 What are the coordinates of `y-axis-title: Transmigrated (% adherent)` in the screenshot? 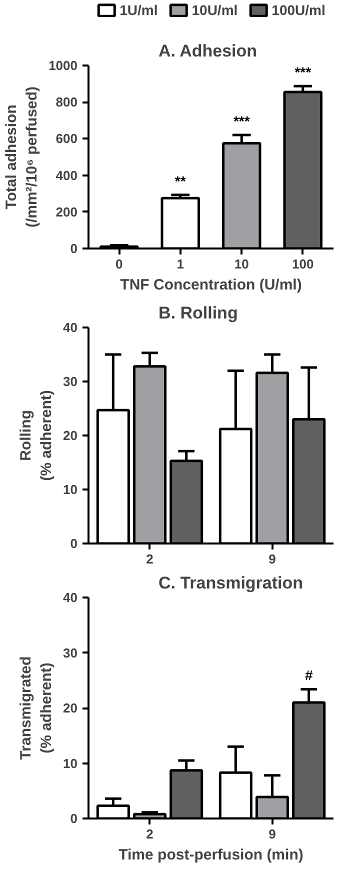 It's located at (37, 708).